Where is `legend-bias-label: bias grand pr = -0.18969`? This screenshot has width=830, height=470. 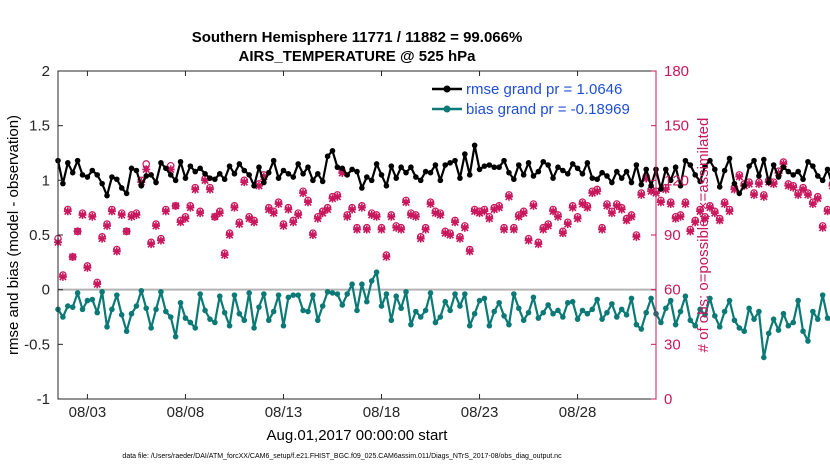
legend-bias-label: bias grand pr = -0.18969 is located at coordinates (548, 109).